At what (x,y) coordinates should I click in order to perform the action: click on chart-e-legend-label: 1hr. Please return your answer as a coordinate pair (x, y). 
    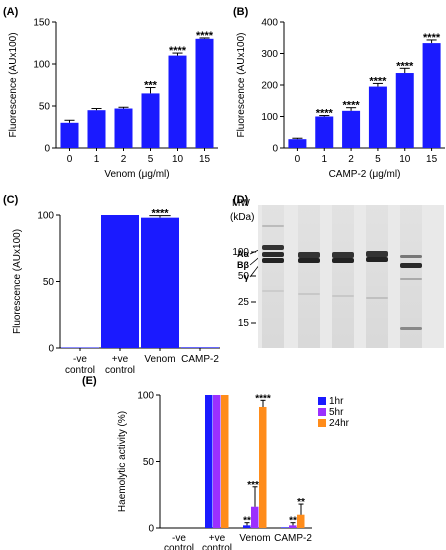
    Looking at the image, I should click on (336, 401).